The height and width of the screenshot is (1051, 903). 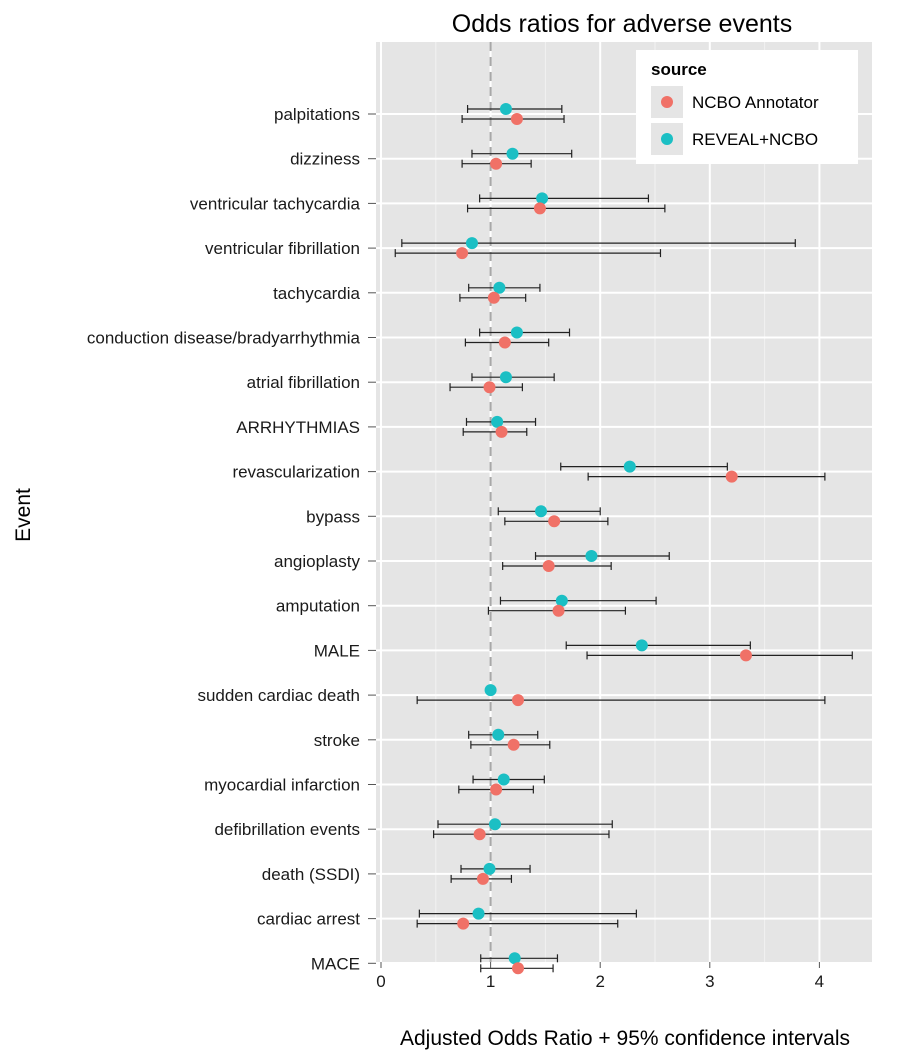 I want to click on x-axis-labels: 0 1 2 3 4, so click(x=600, y=976).